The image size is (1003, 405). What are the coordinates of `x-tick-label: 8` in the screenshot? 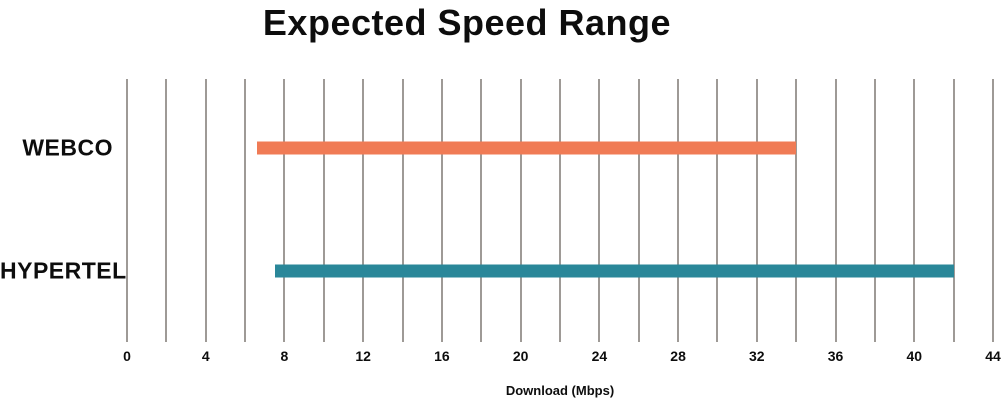 It's located at (284, 356).